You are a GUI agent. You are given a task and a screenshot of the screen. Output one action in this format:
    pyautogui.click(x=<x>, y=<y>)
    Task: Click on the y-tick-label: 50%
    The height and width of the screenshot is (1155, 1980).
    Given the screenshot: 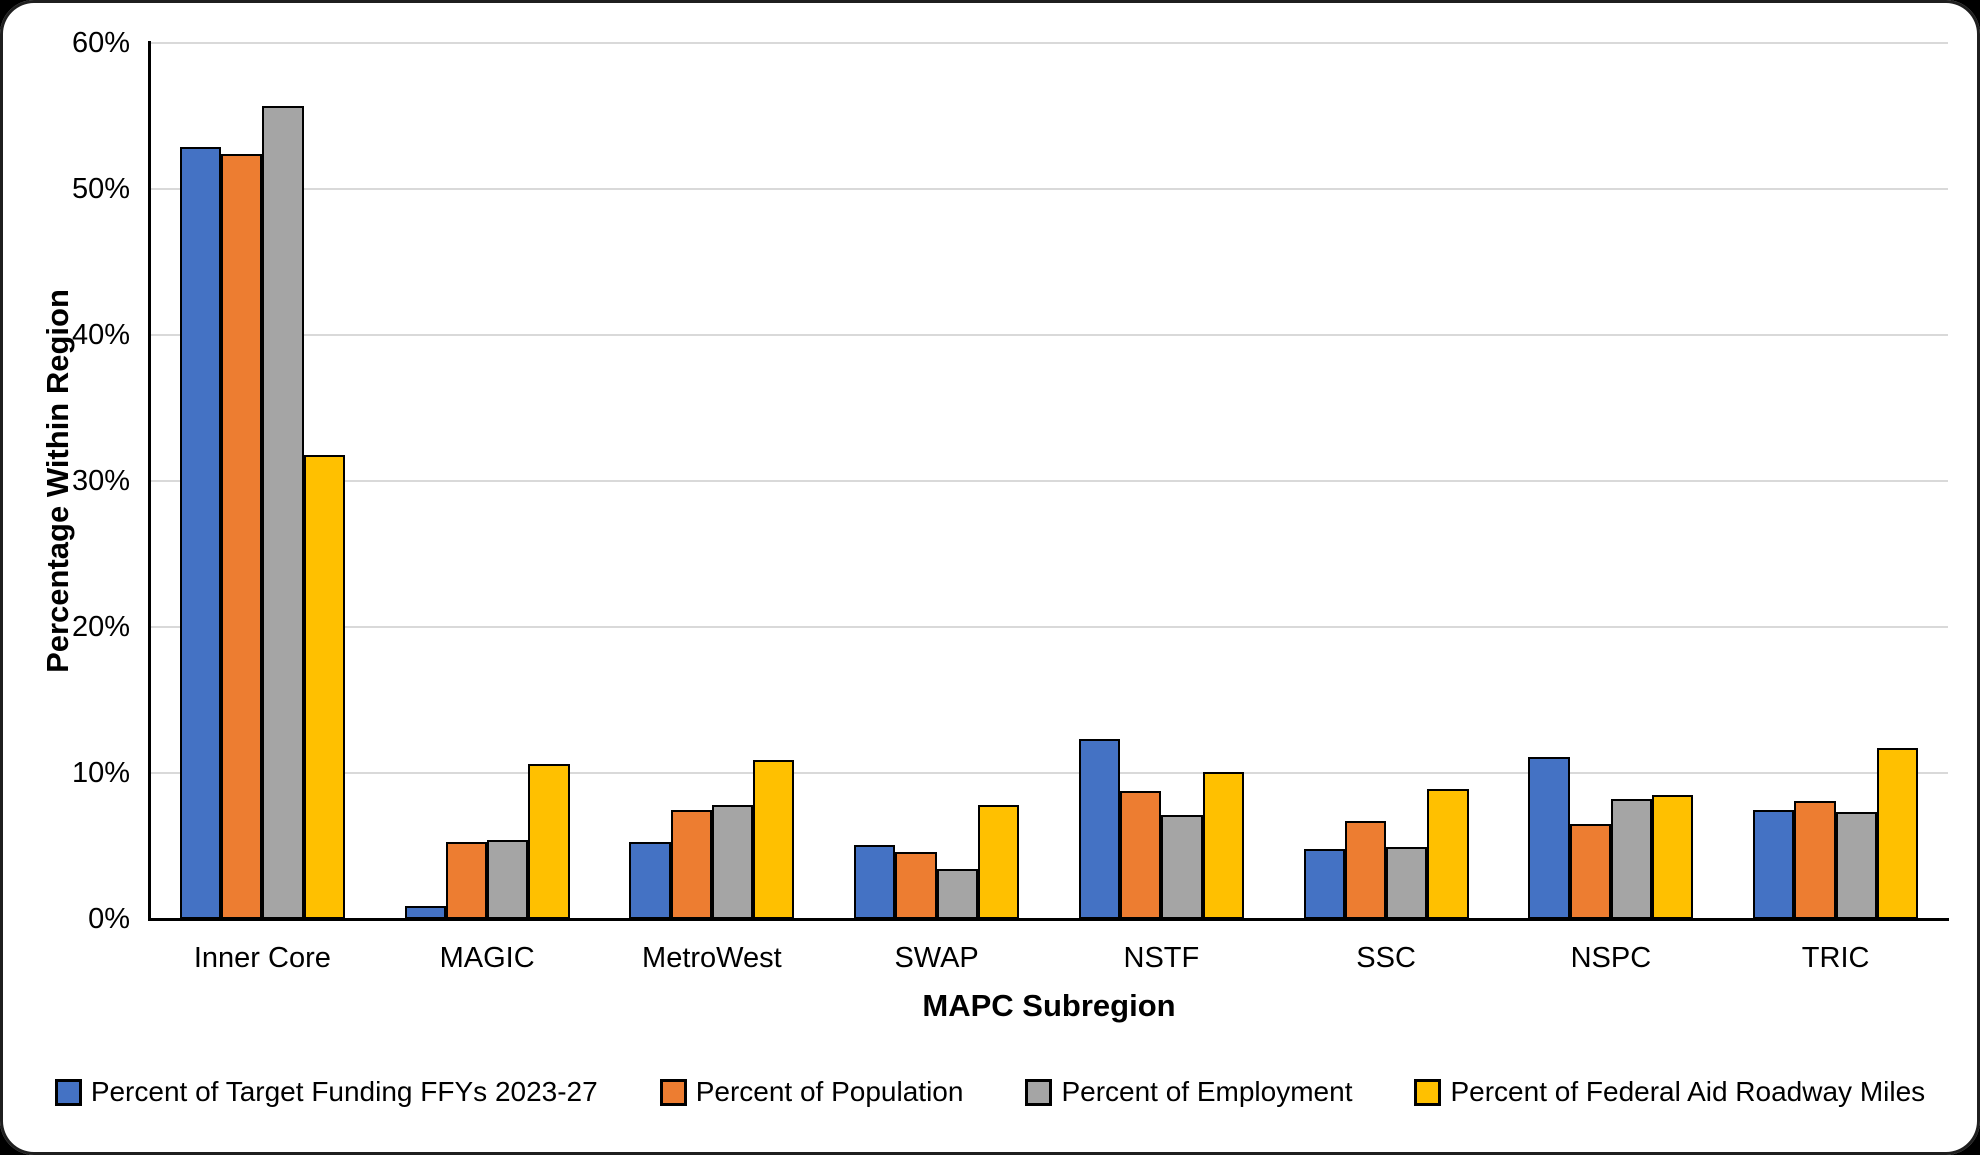 What is the action you would take?
    pyautogui.click(x=100, y=189)
    